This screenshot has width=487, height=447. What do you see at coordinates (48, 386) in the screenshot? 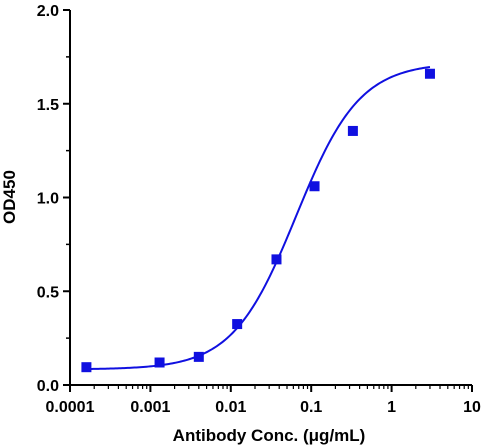
I see `y-tick-label: 0.0` at bounding box center [48, 386].